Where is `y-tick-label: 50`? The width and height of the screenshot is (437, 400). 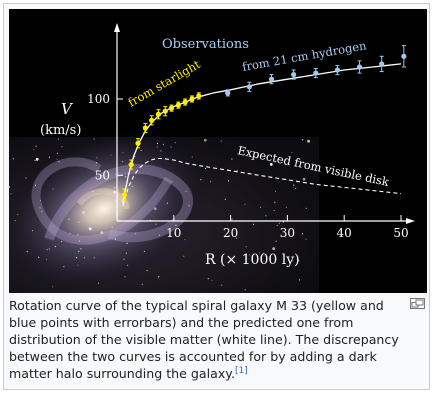 y-tick-label: 50 is located at coordinates (102, 175).